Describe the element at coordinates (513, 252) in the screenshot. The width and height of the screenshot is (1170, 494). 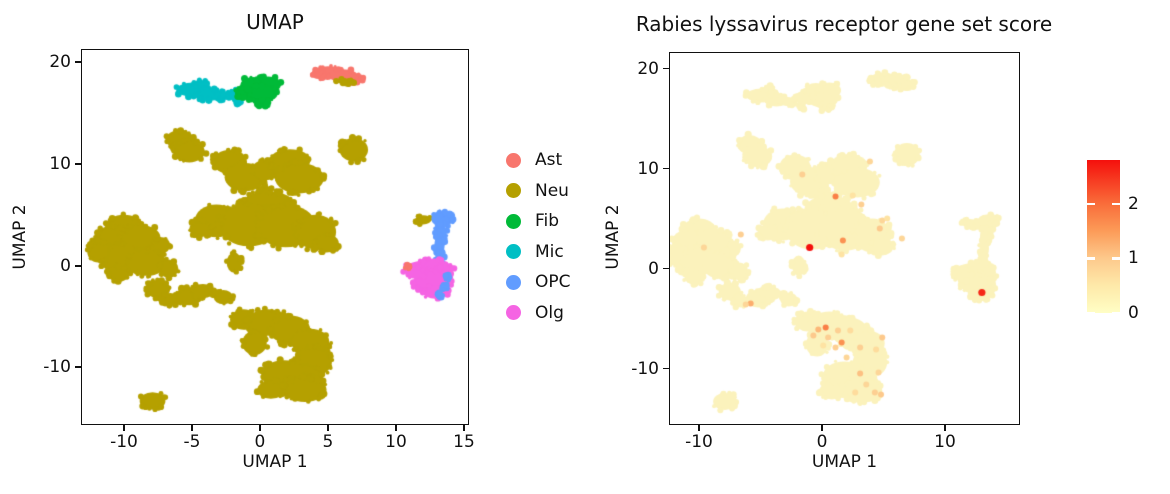
I see `legend-swatch-Mic` at that location.